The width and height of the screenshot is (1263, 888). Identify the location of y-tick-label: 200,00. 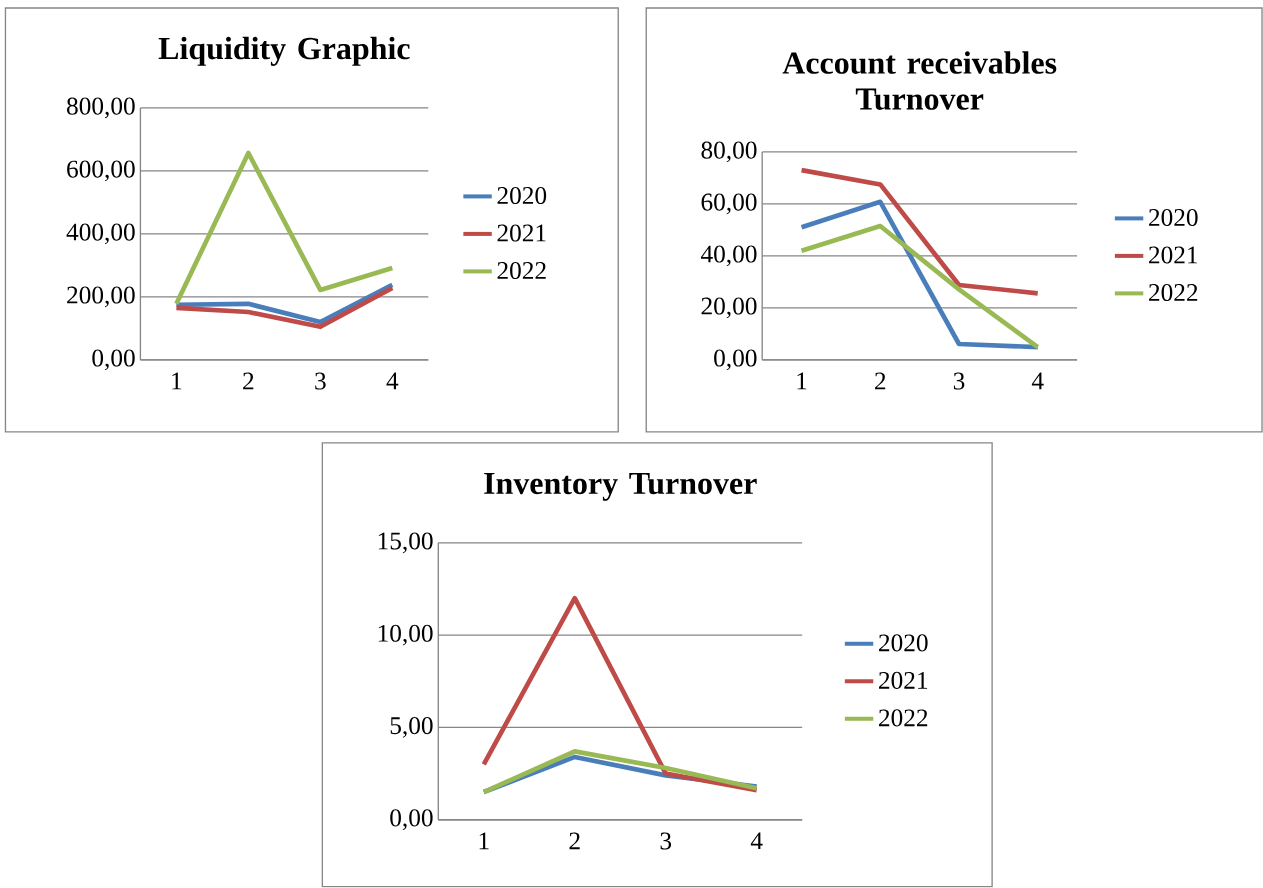
(101, 297).